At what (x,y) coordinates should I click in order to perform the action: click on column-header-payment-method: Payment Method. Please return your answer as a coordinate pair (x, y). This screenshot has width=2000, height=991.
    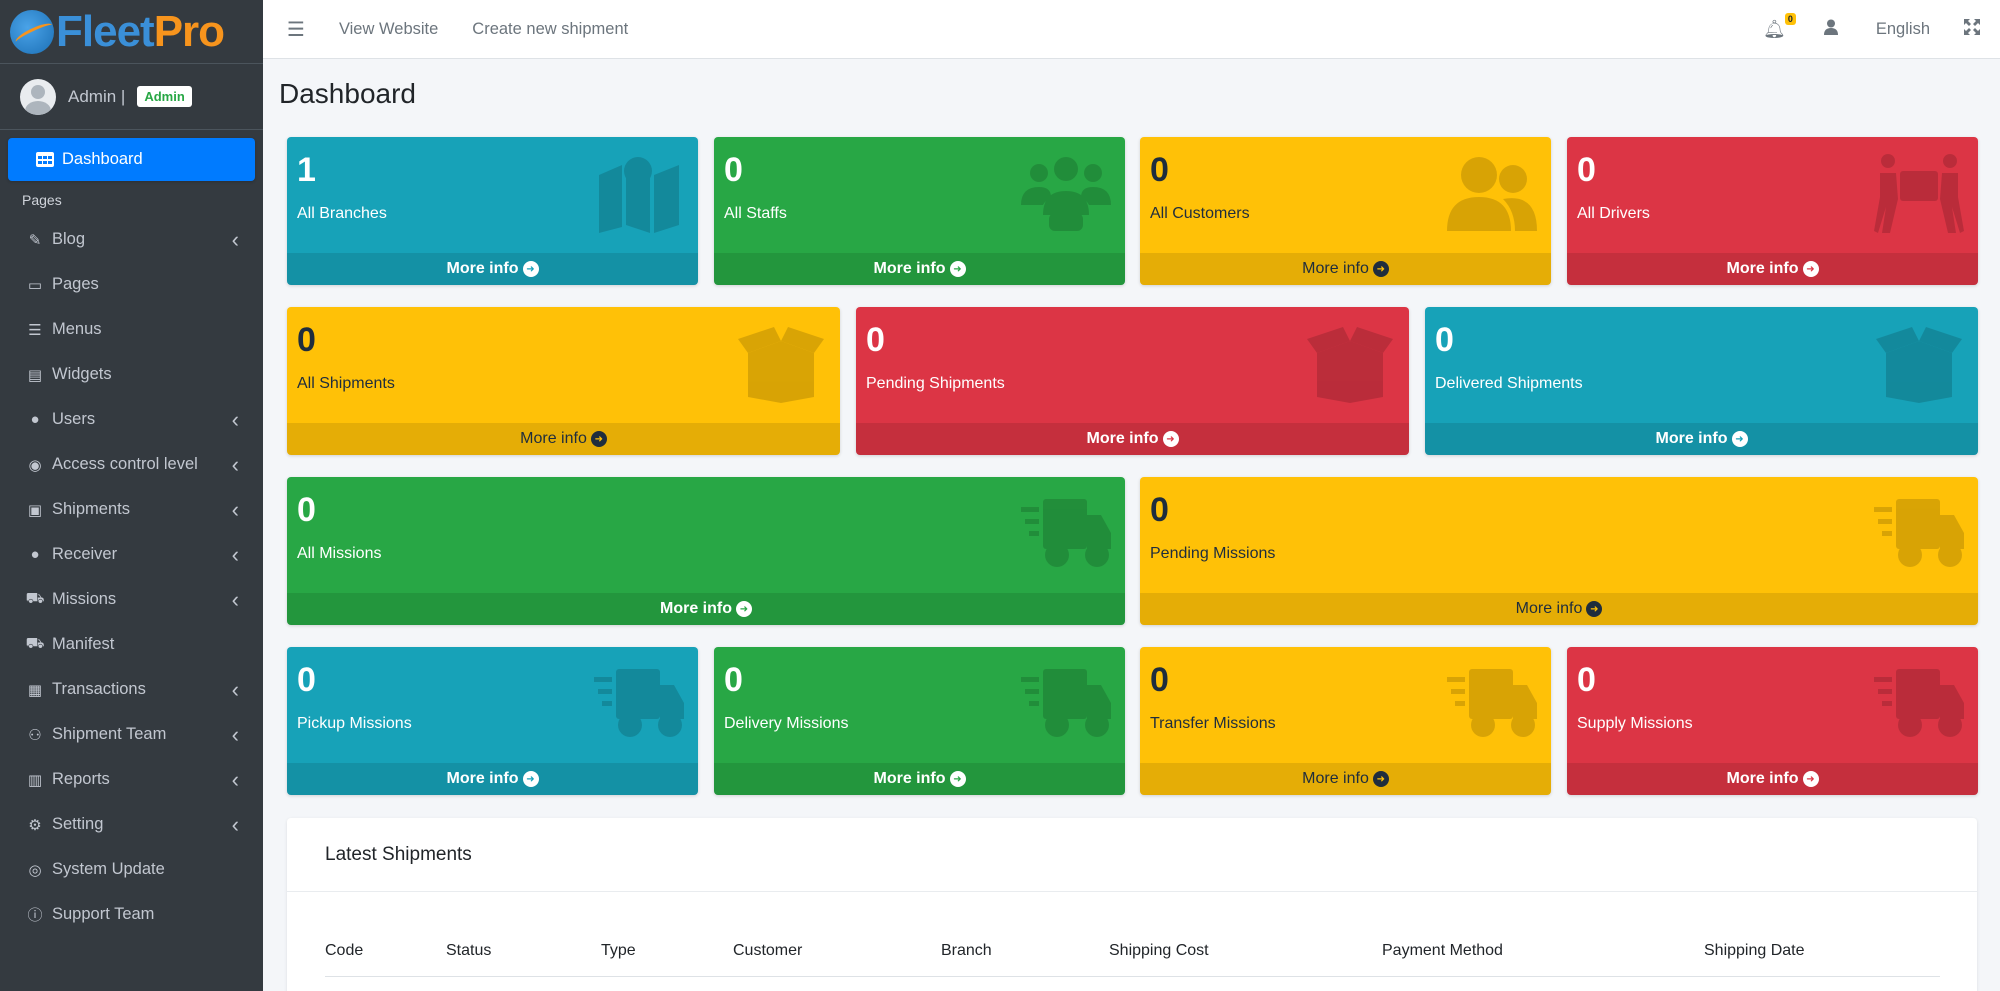
    Looking at the image, I should click on (1442, 950).